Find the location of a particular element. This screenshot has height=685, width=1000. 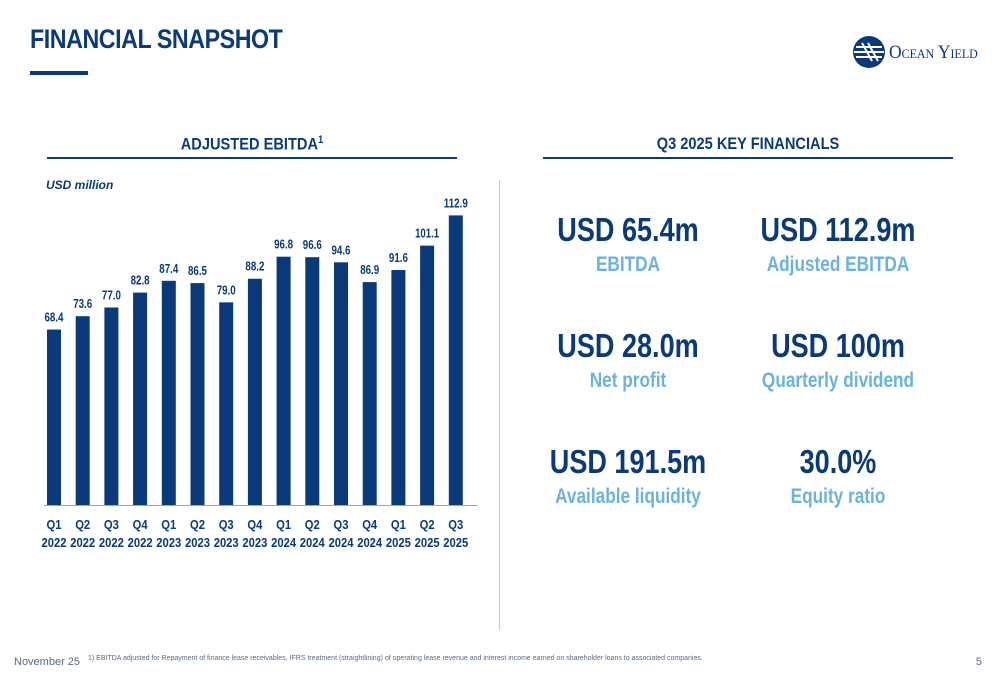

chart-unit-label: USD million is located at coordinates (80, 185).